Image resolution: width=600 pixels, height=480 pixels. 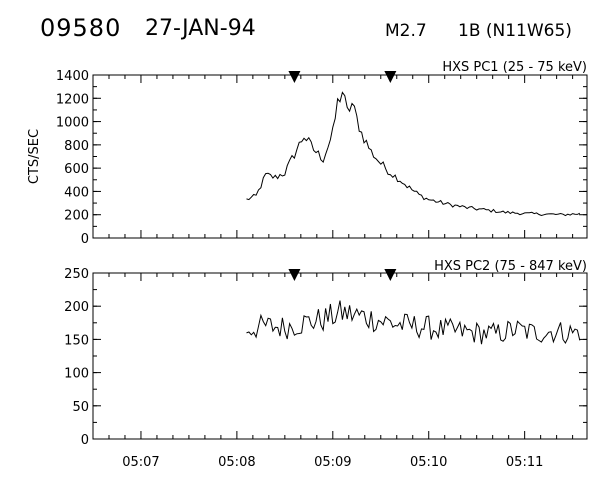 I want to click on burst-number: 09580, so click(x=81, y=28).